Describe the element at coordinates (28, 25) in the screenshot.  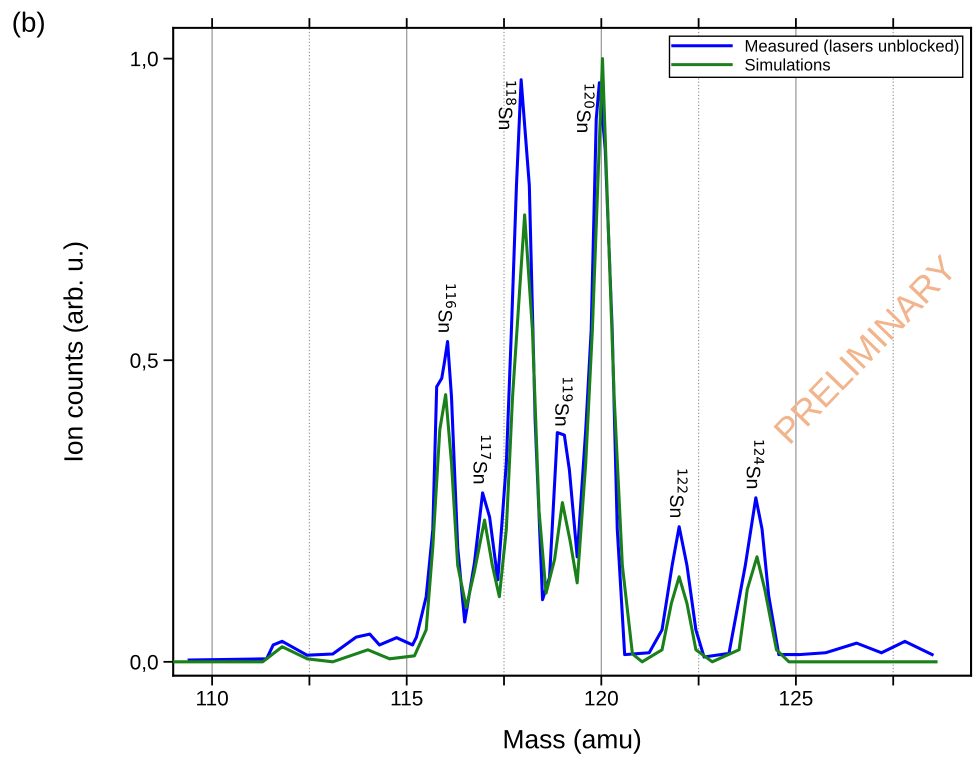
I see `text: (b)` at that location.